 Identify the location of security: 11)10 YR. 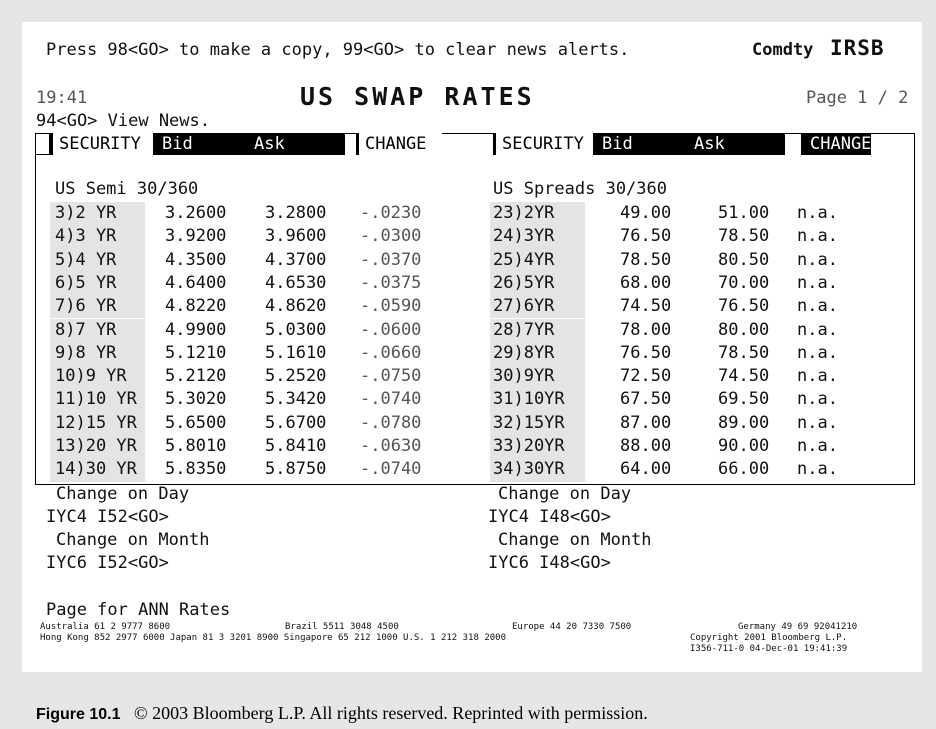
(96, 399).